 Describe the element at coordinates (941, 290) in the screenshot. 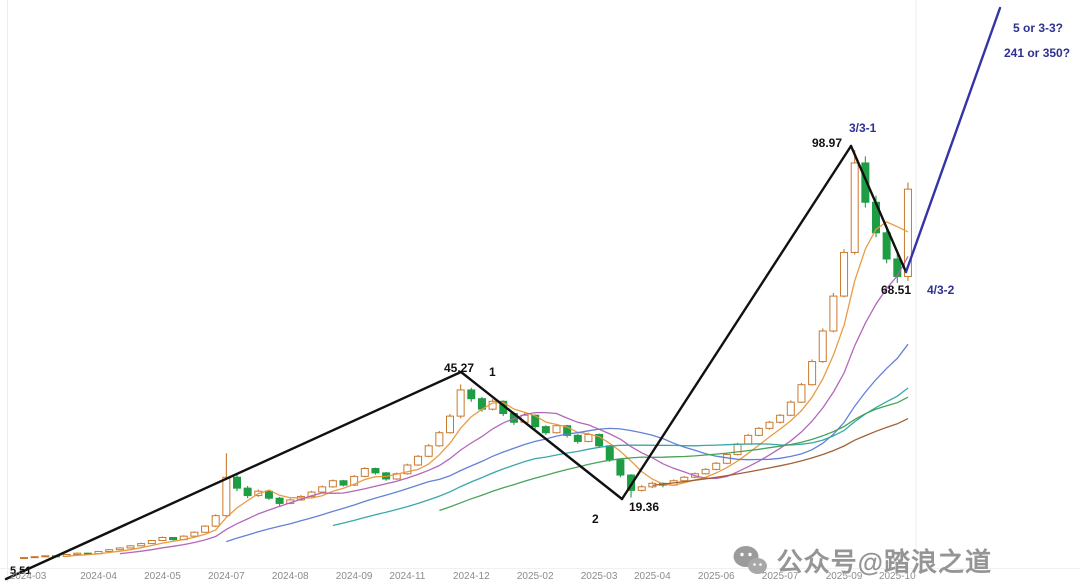

I see `annotation: 4/3-2` at that location.